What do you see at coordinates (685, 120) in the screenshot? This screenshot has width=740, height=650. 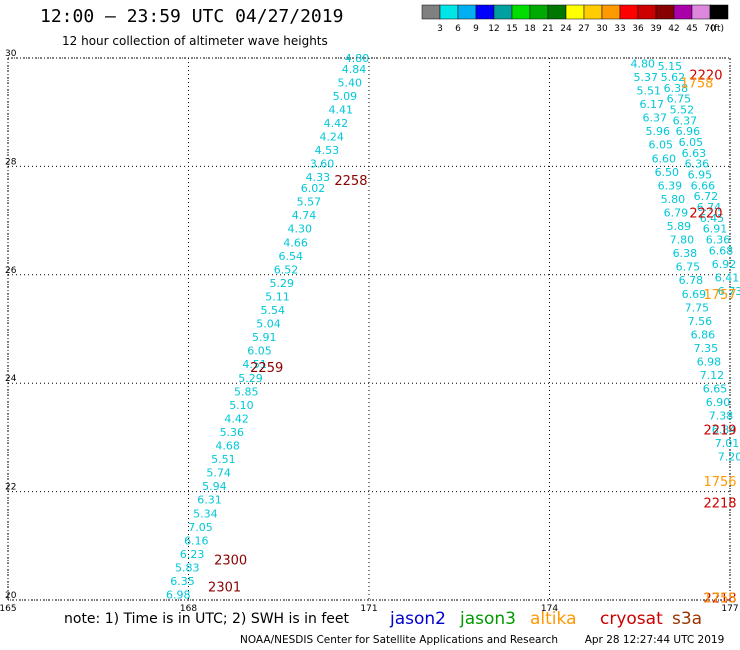 I see `swh-value-point: 6.37` at bounding box center [685, 120].